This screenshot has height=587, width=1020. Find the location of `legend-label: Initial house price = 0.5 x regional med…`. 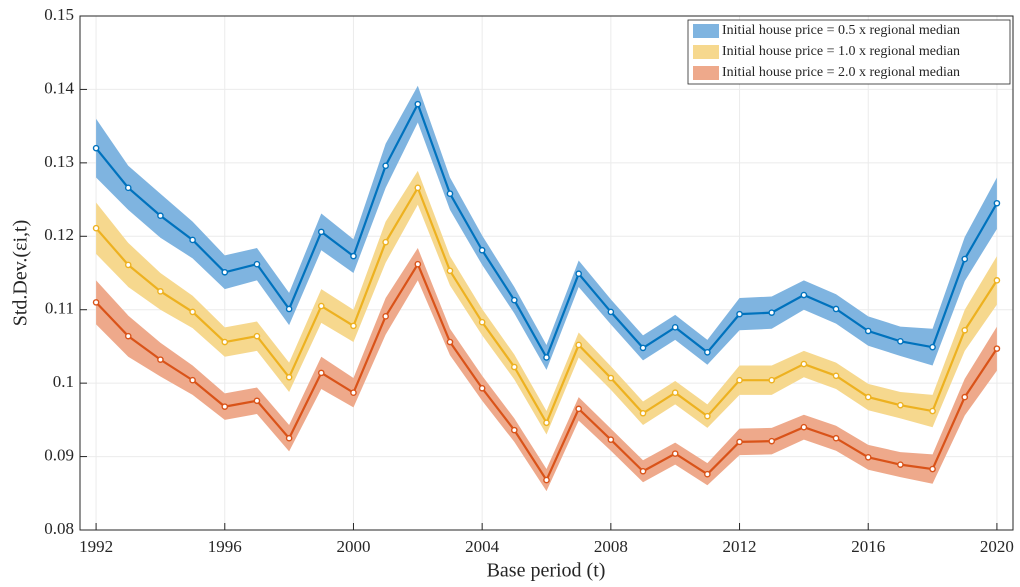

legend-label: Initial house price = 0.5 x regional med… is located at coordinates (841, 30).